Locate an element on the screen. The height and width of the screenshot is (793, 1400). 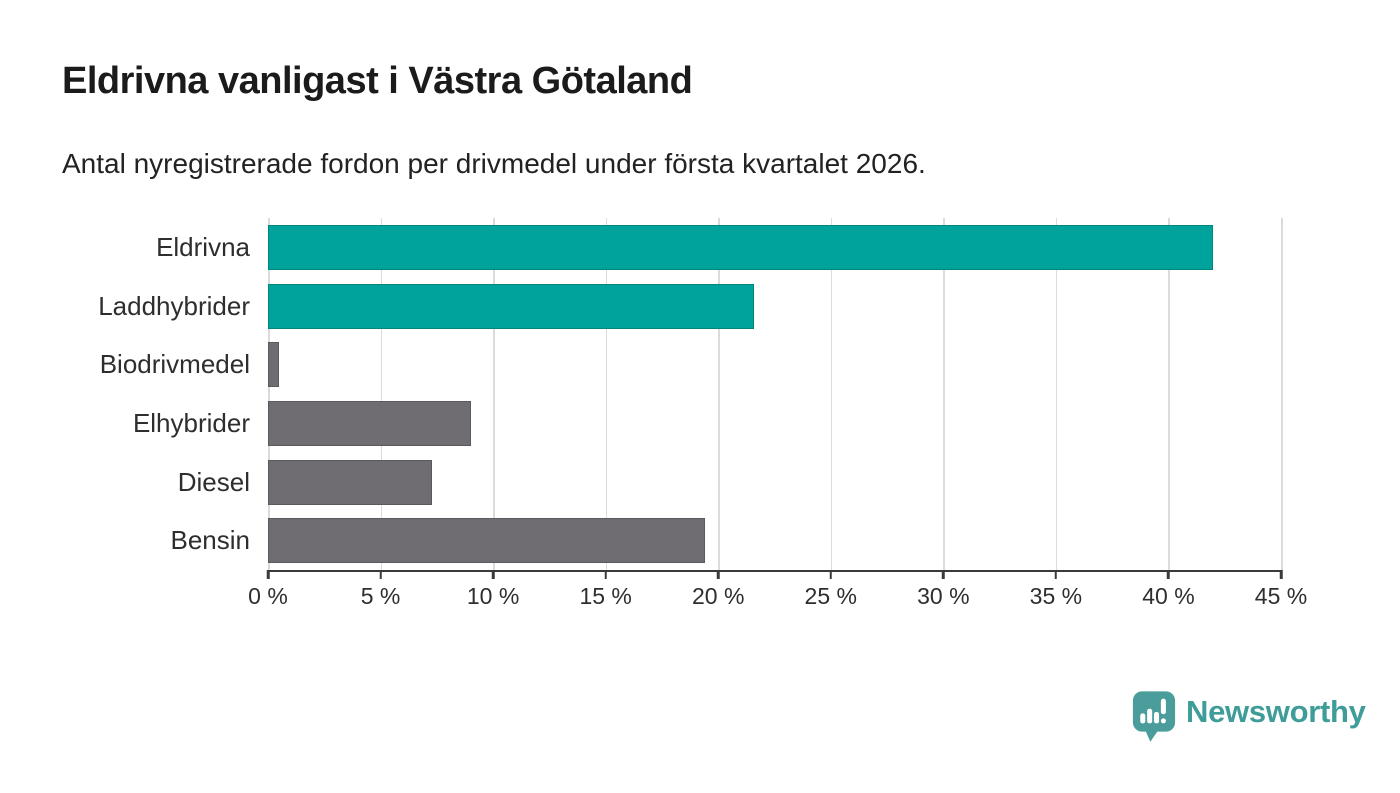
x-axis-tick-label: 10 % is located at coordinates (493, 596).